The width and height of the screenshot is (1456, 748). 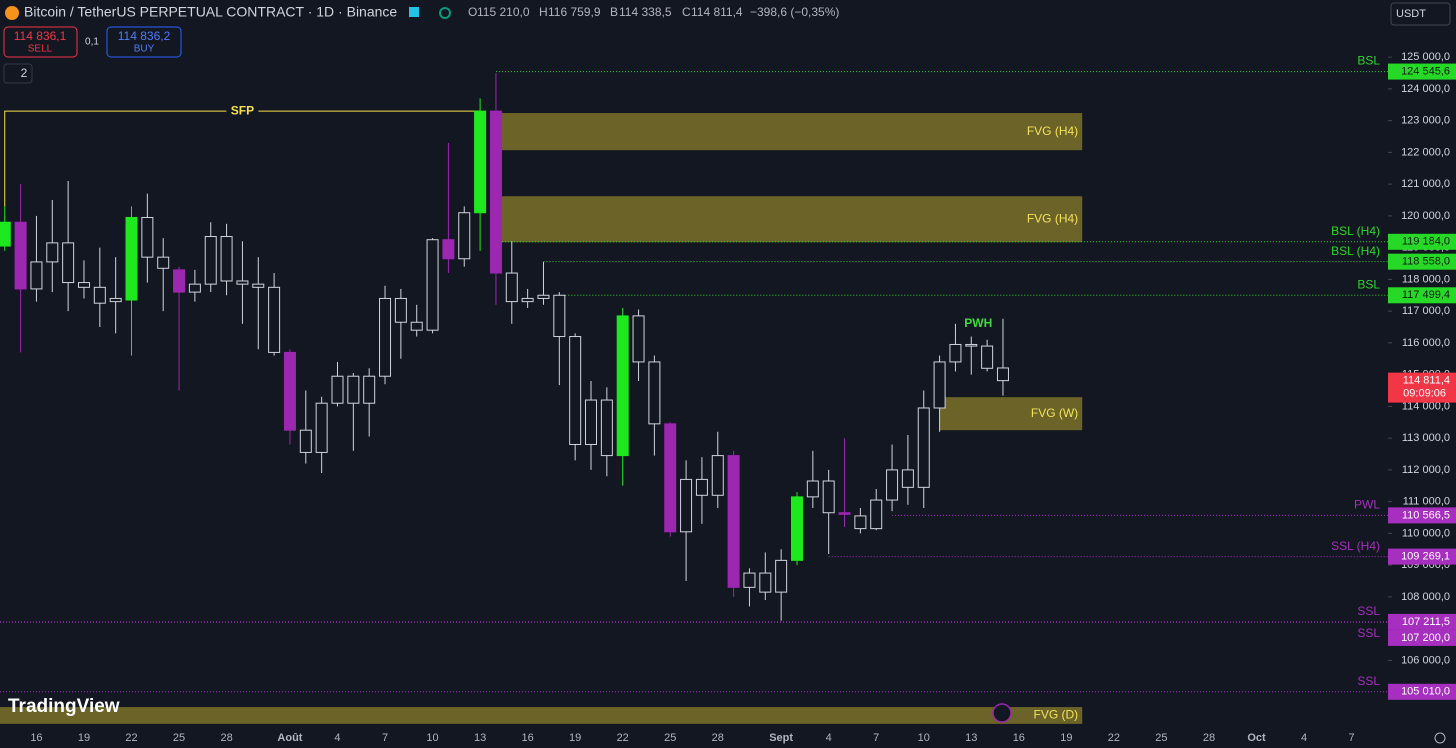 What do you see at coordinates (1426, 470) in the screenshot?
I see `y-tick-label: 112 000,0` at bounding box center [1426, 470].